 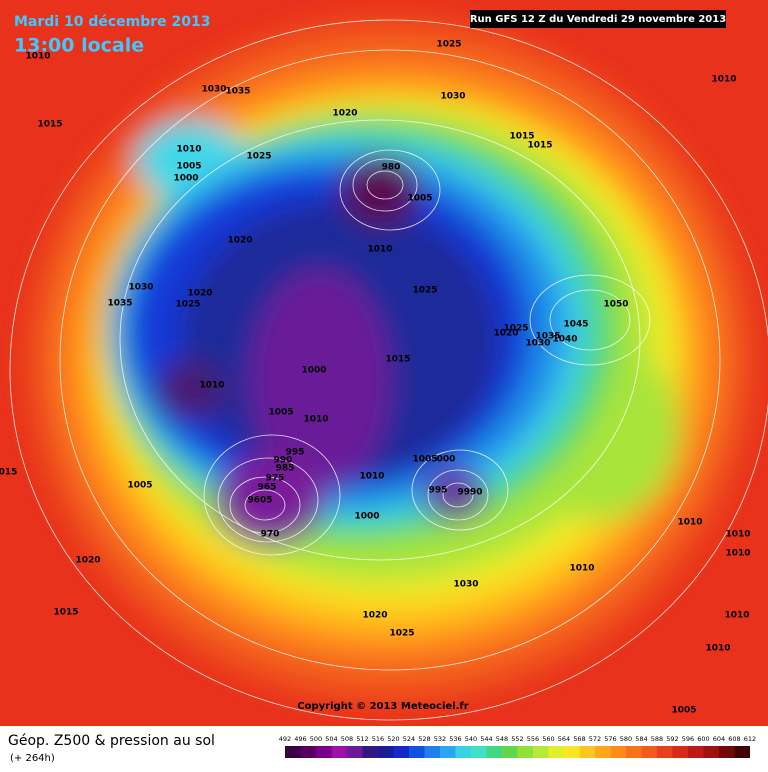 What do you see at coordinates (275, 479) in the screenshot?
I see `isobar-label: 975` at bounding box center [275, 479].